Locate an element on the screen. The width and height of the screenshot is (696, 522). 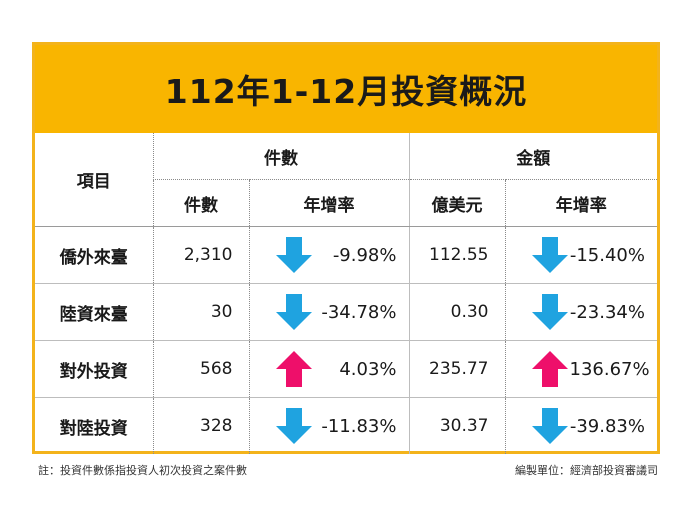
header-col-count: 件數 is located at coordinates (200, 203).